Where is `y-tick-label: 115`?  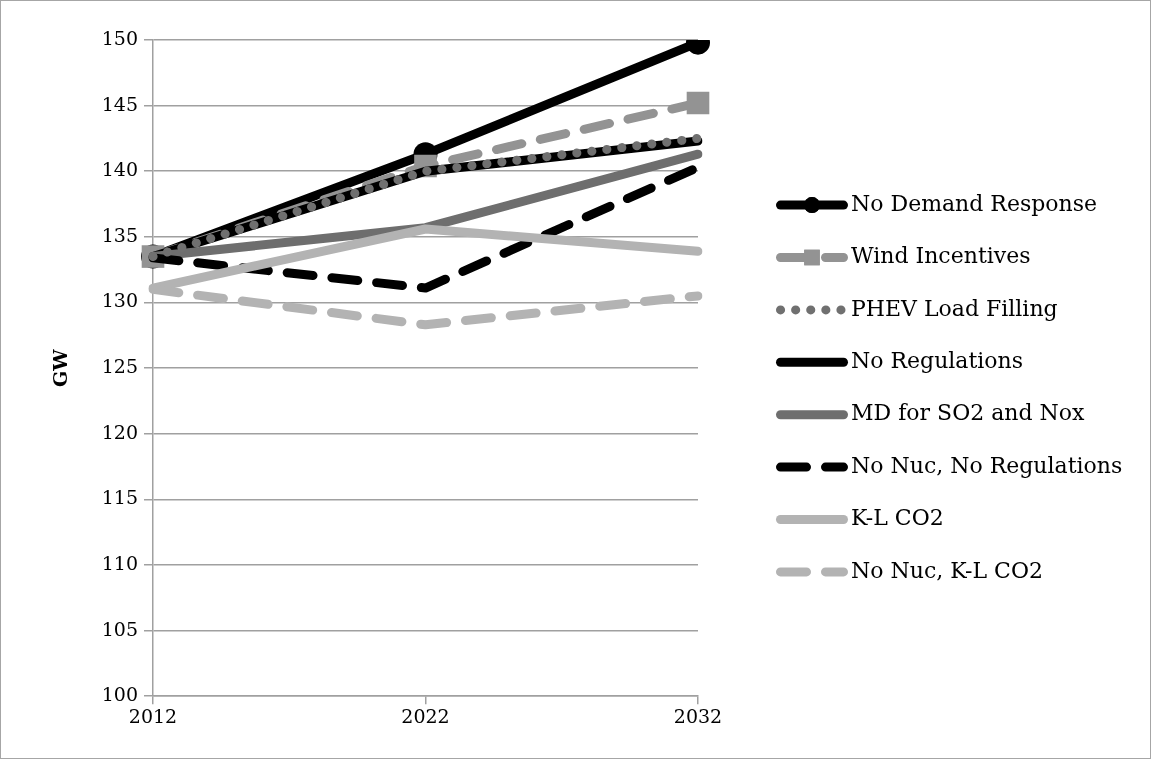
y-tick-label: 115 is located at coordinates (119, 497).